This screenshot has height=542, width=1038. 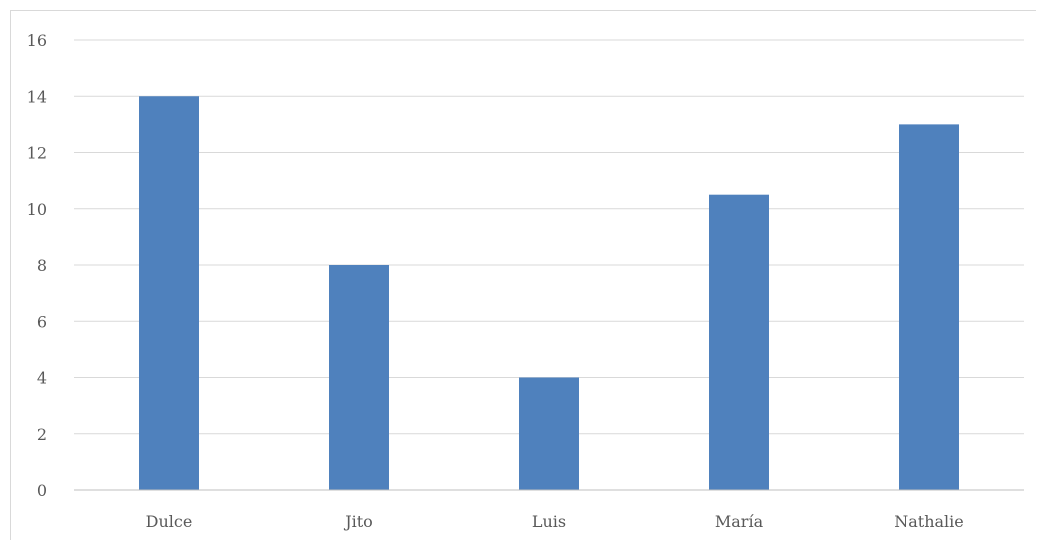 What do you see at coordinates (42, 265) in the screenshot?
I see `y-tick-label: 8` at bounding box center [42, 265].